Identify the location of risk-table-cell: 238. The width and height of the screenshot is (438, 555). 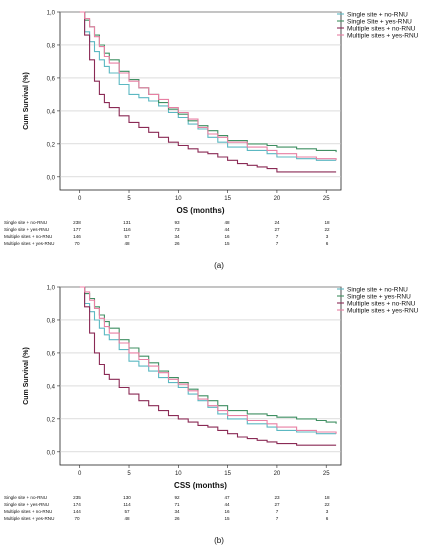
(77, 222).